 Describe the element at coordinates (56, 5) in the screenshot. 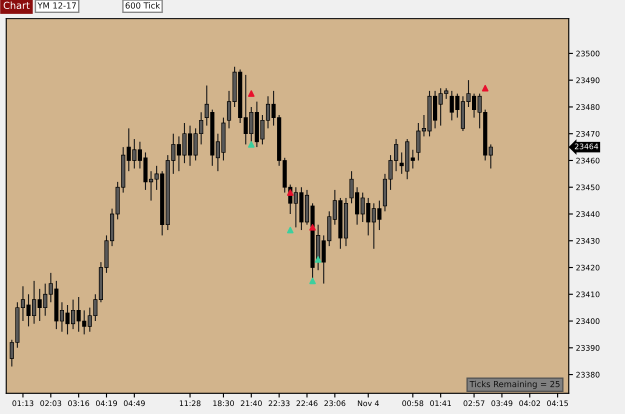

I see `text: YM 12-17` at that location.